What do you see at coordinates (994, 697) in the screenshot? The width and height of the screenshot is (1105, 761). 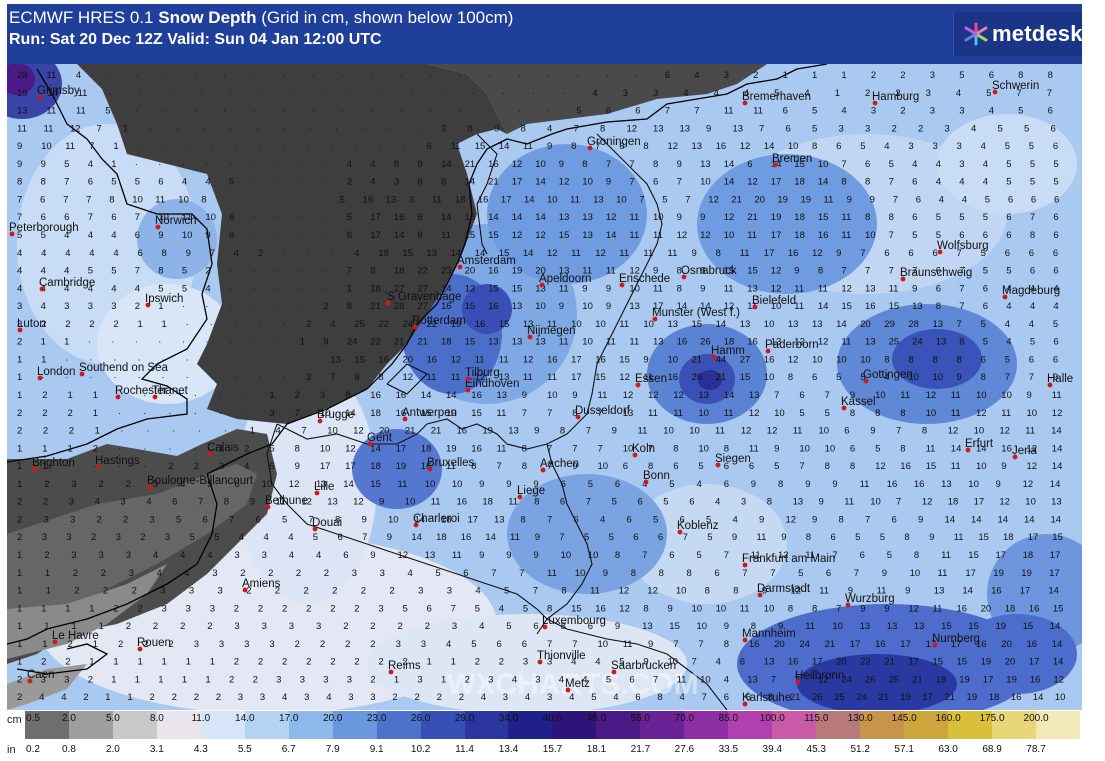 I see `grid-value: 18` at bounding box center [994, 697].